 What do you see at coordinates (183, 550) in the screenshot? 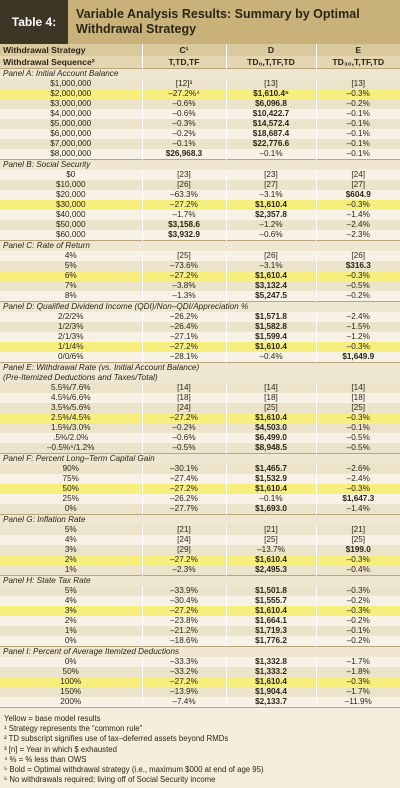
I see `cell: [29]` at bounding box center [183, 550].